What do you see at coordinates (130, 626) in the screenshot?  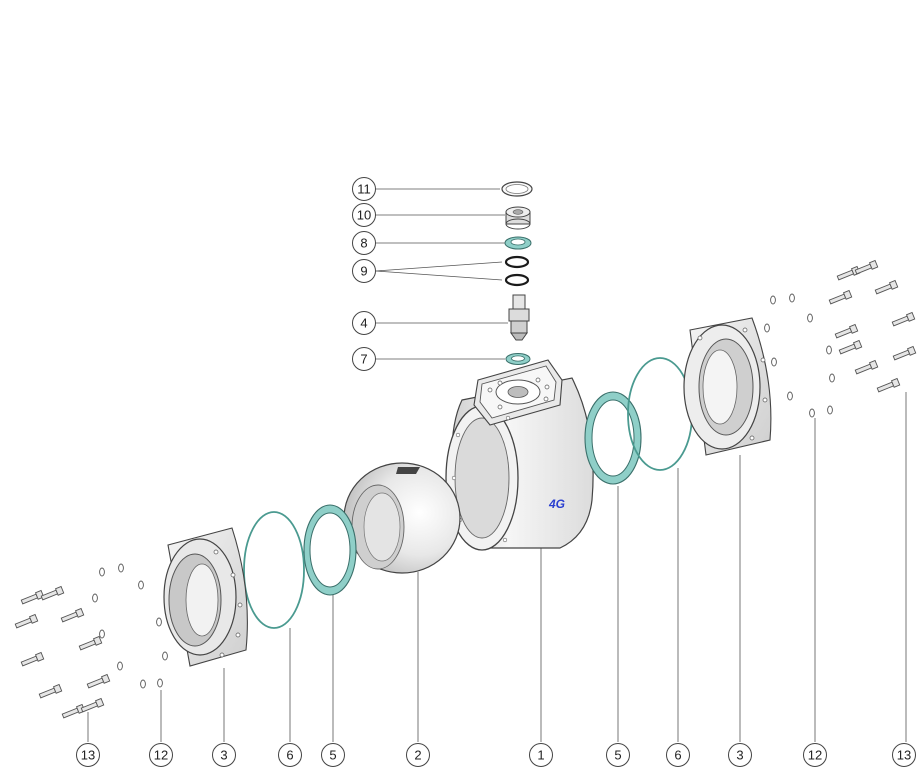 I see `part-12-washers-left` at bounding box center [130, 626].